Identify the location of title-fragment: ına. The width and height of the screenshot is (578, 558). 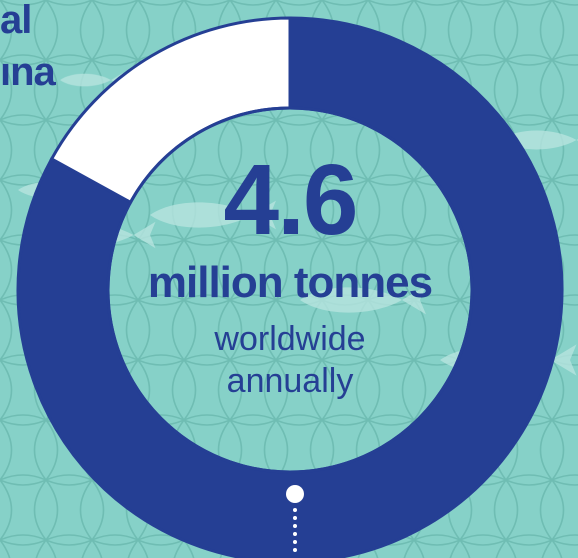
(28, 72).